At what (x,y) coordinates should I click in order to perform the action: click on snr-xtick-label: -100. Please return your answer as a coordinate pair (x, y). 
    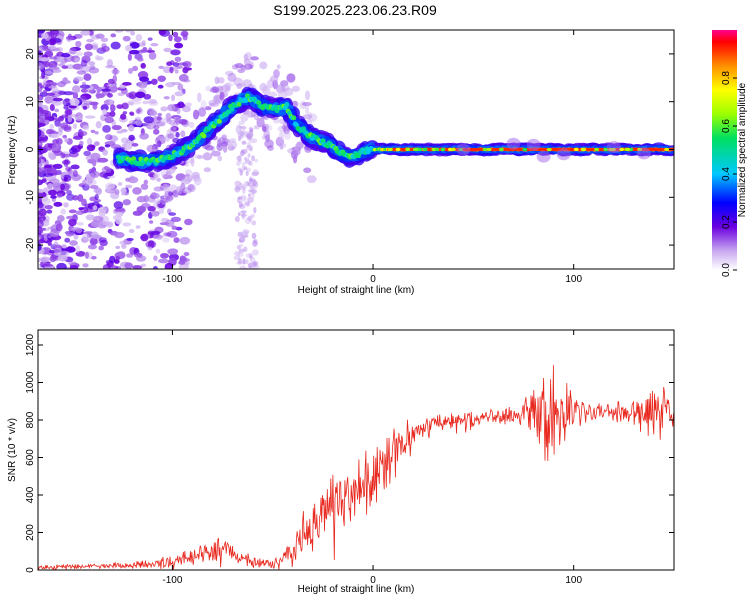
    Looking at the image, I should click on (172, 580).